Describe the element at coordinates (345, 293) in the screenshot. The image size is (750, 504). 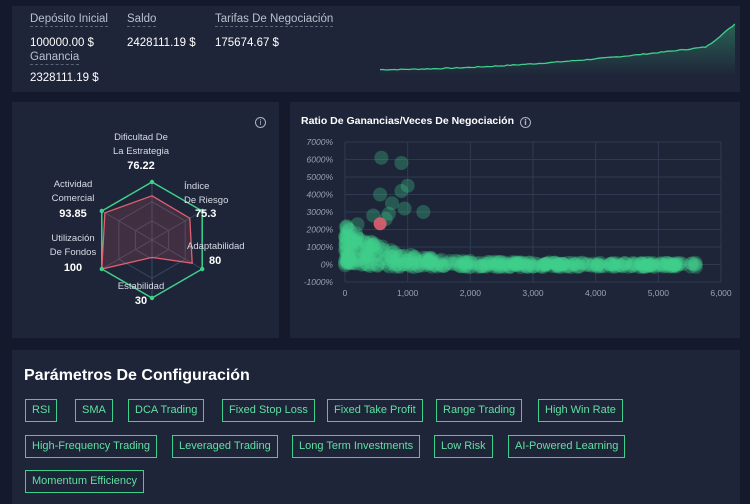
I see `x-tick-label: 0` at that location.